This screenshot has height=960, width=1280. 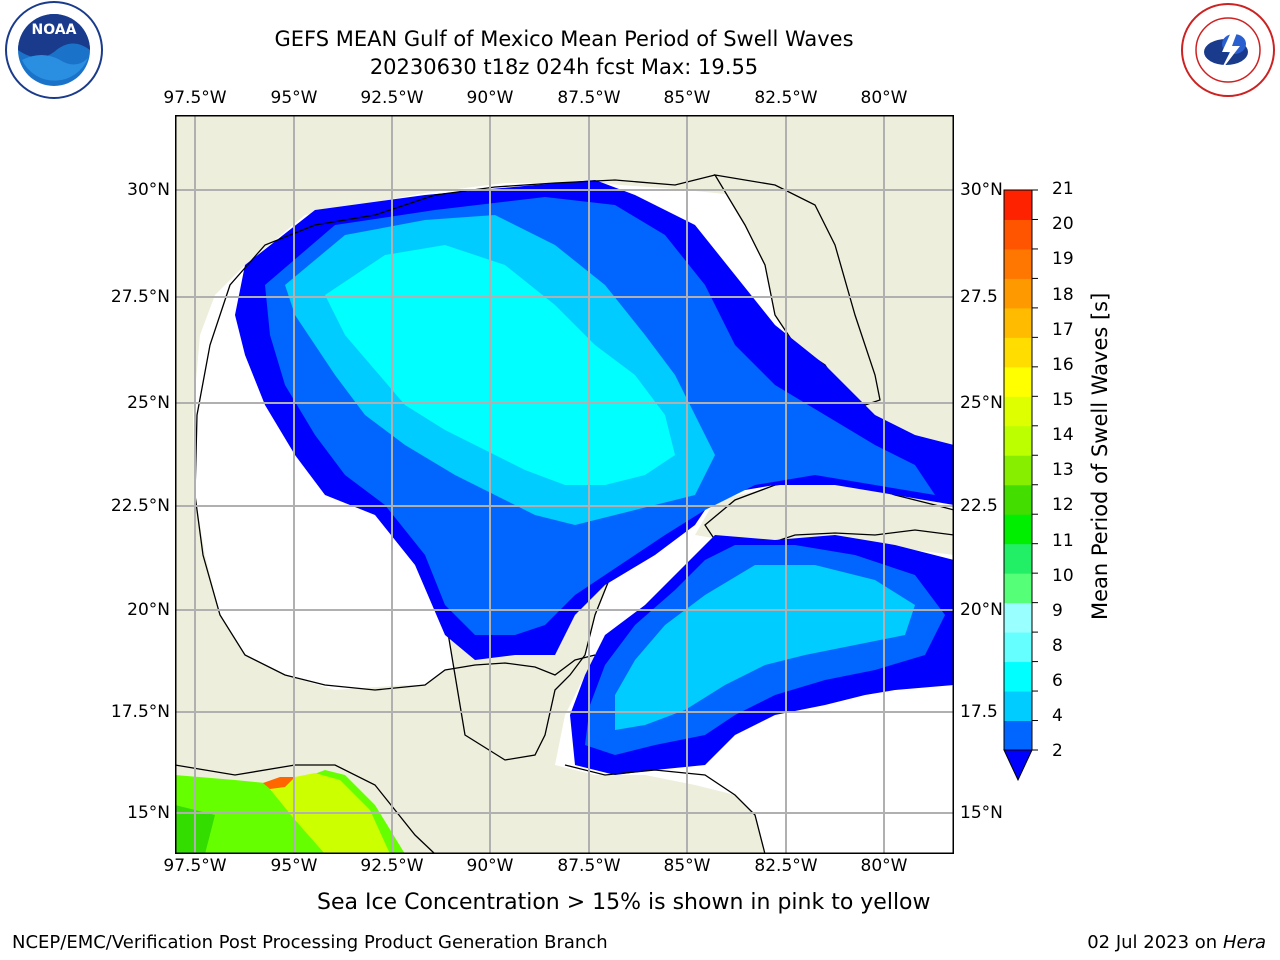 I want to click on colorbar-frame, so click(x=1018, y=470).